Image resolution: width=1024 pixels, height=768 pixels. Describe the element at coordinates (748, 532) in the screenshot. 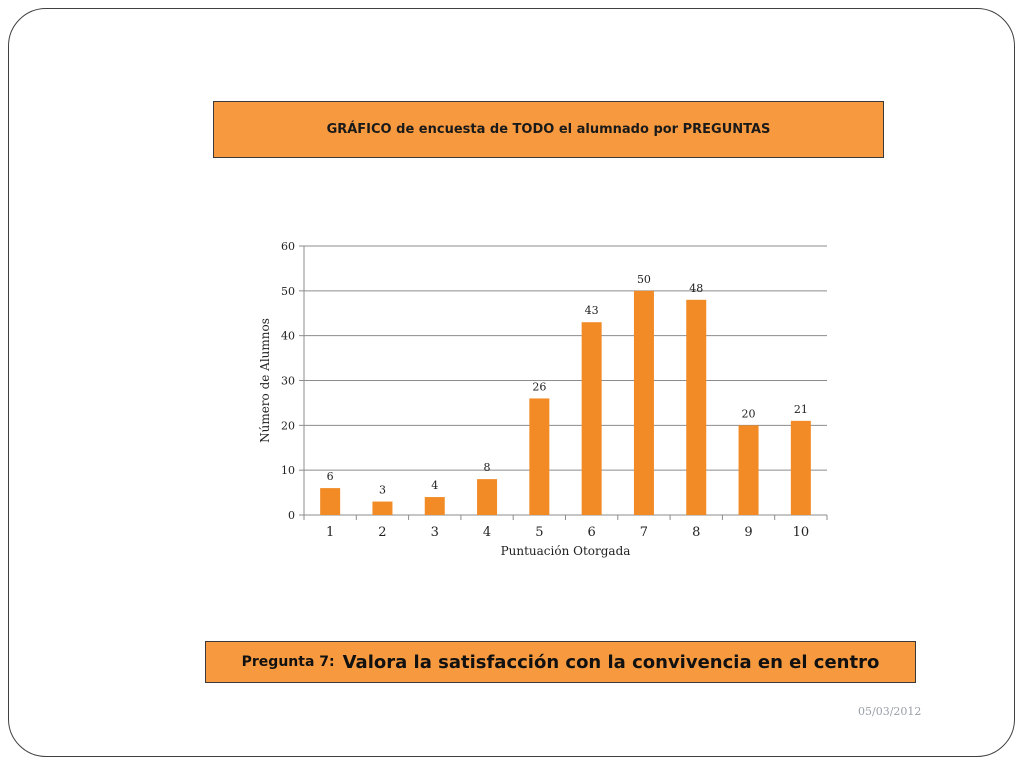

I see `x-tick-label: 9` at that location.